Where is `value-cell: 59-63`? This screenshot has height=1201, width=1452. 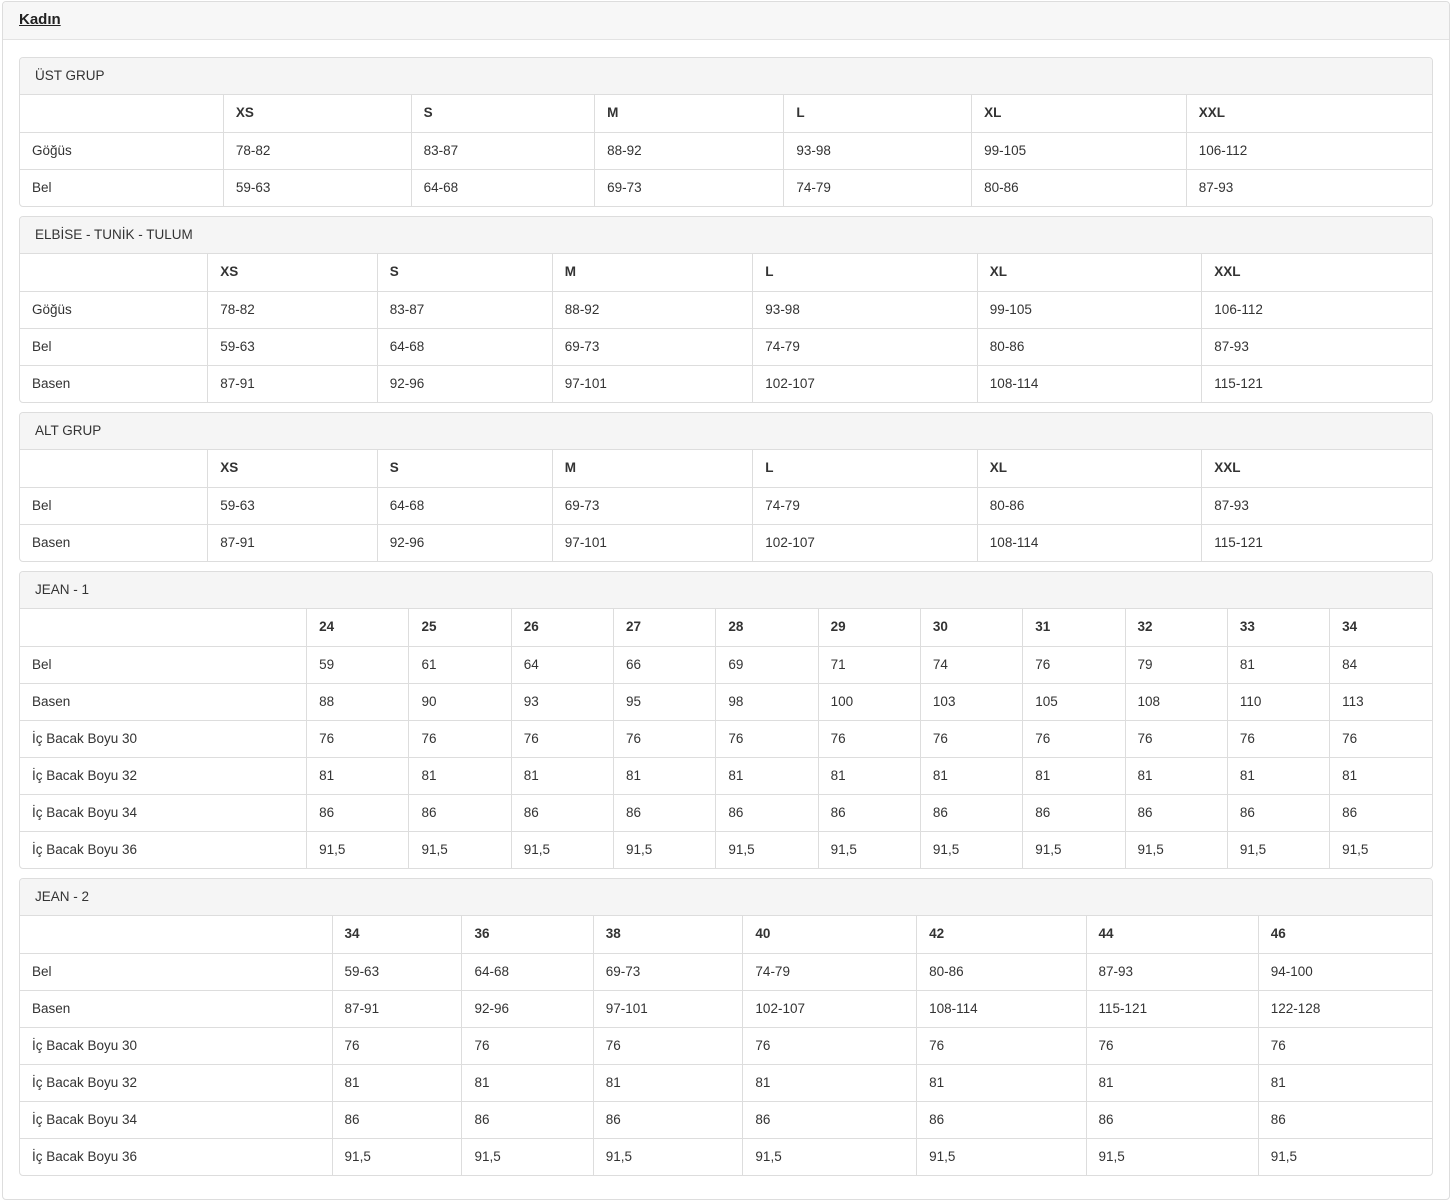 value-cell: 59-63 is located at coordinates (292, 505).